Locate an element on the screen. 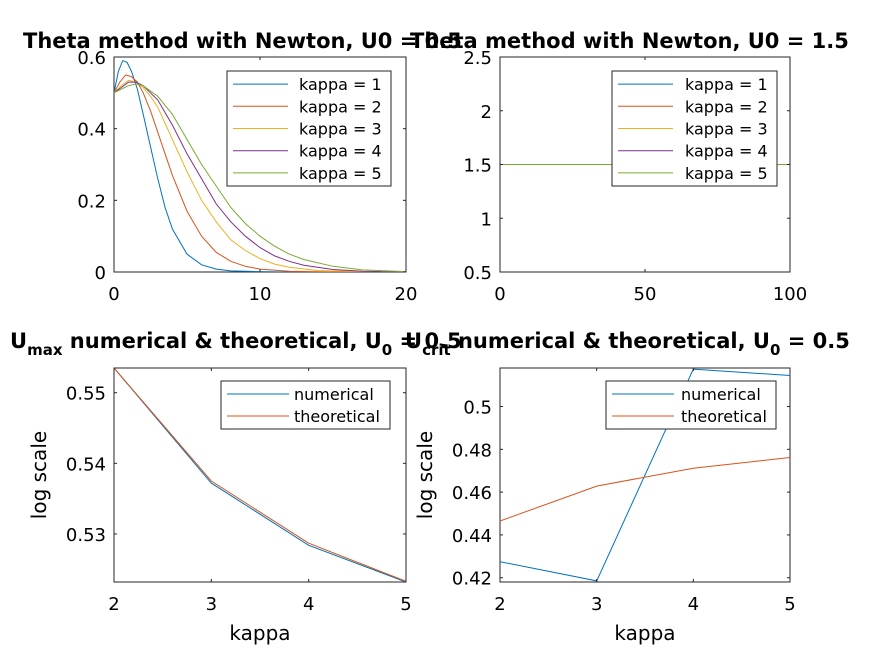 The image size is (875, 656). panel-4-title-end: = 0.5 is located at coordinates (814, 341).